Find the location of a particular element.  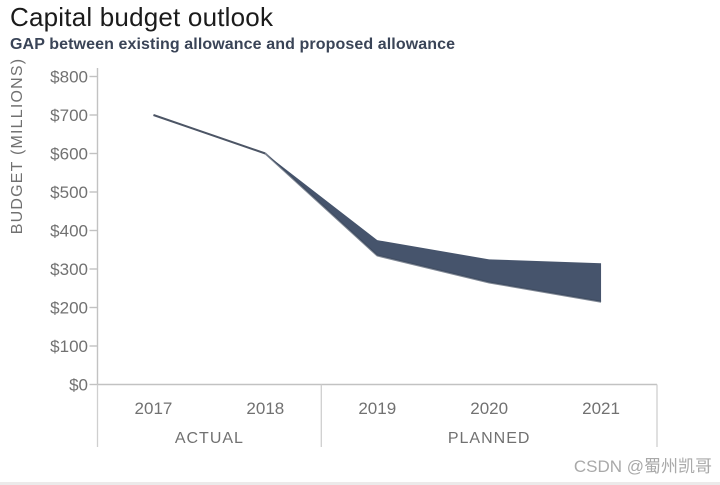

x-year-label: 2018 is located at coordinates (265, 408).